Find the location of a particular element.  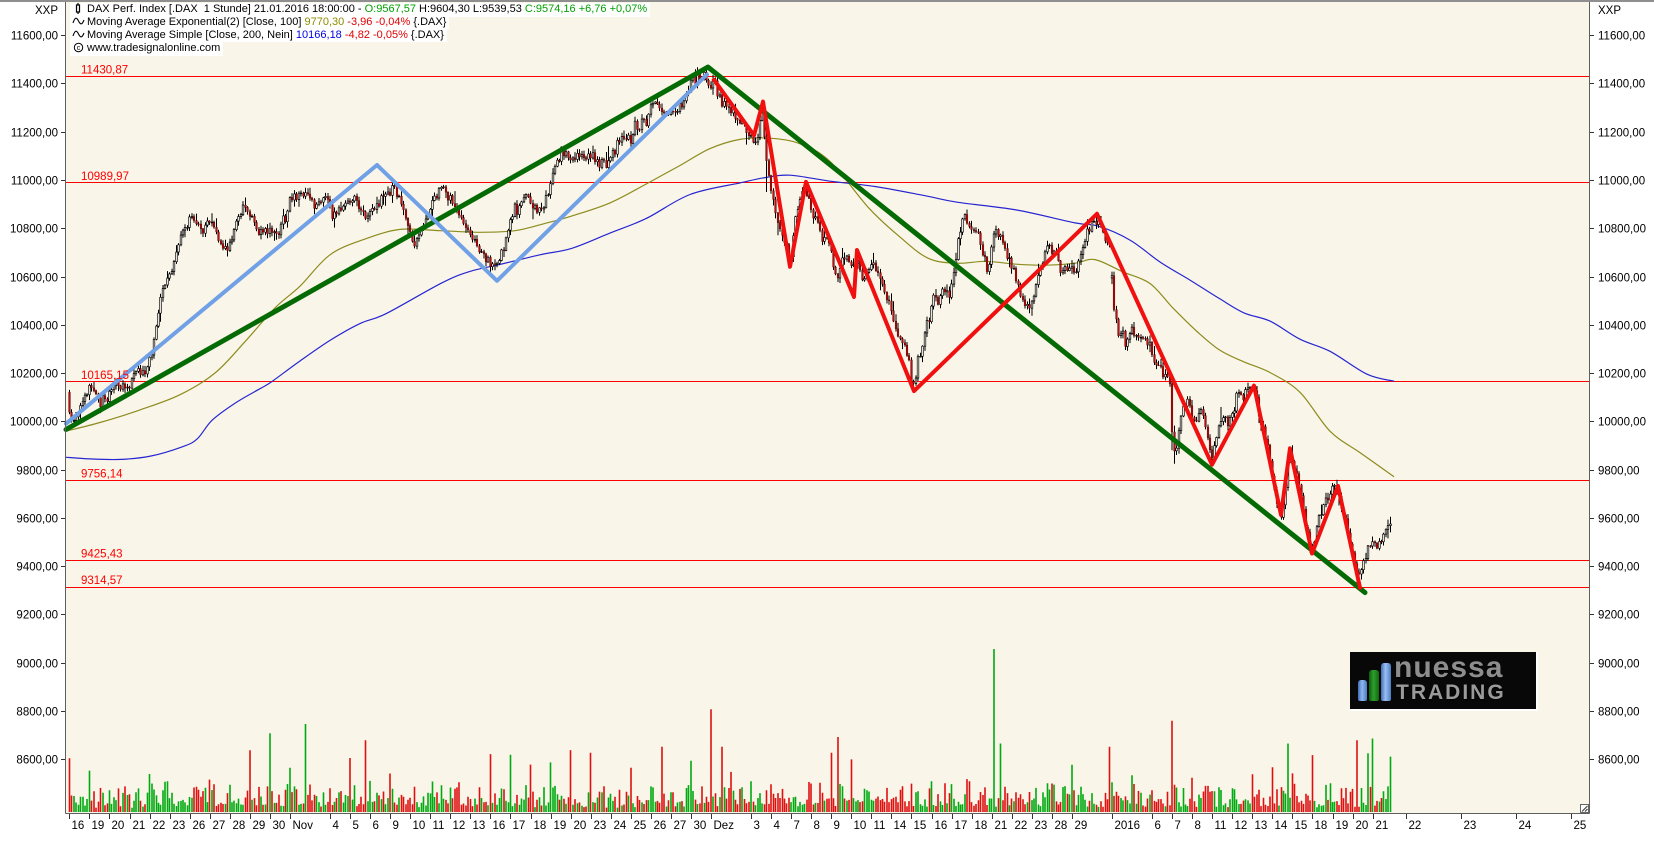

x-axis-day-label: 17 is located at coordinates (519, 826).